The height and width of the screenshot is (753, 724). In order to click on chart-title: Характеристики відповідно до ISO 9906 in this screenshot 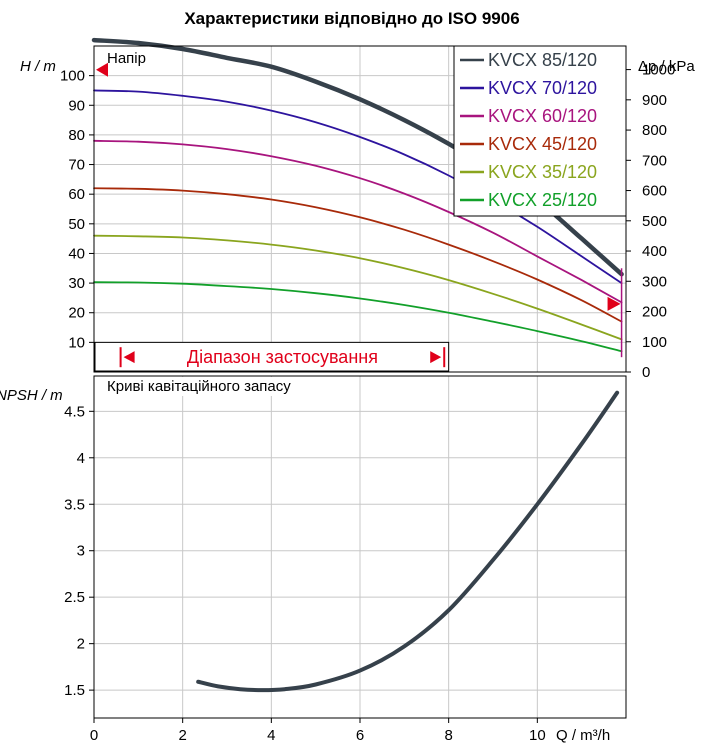, I will do `click(351, 18)`.